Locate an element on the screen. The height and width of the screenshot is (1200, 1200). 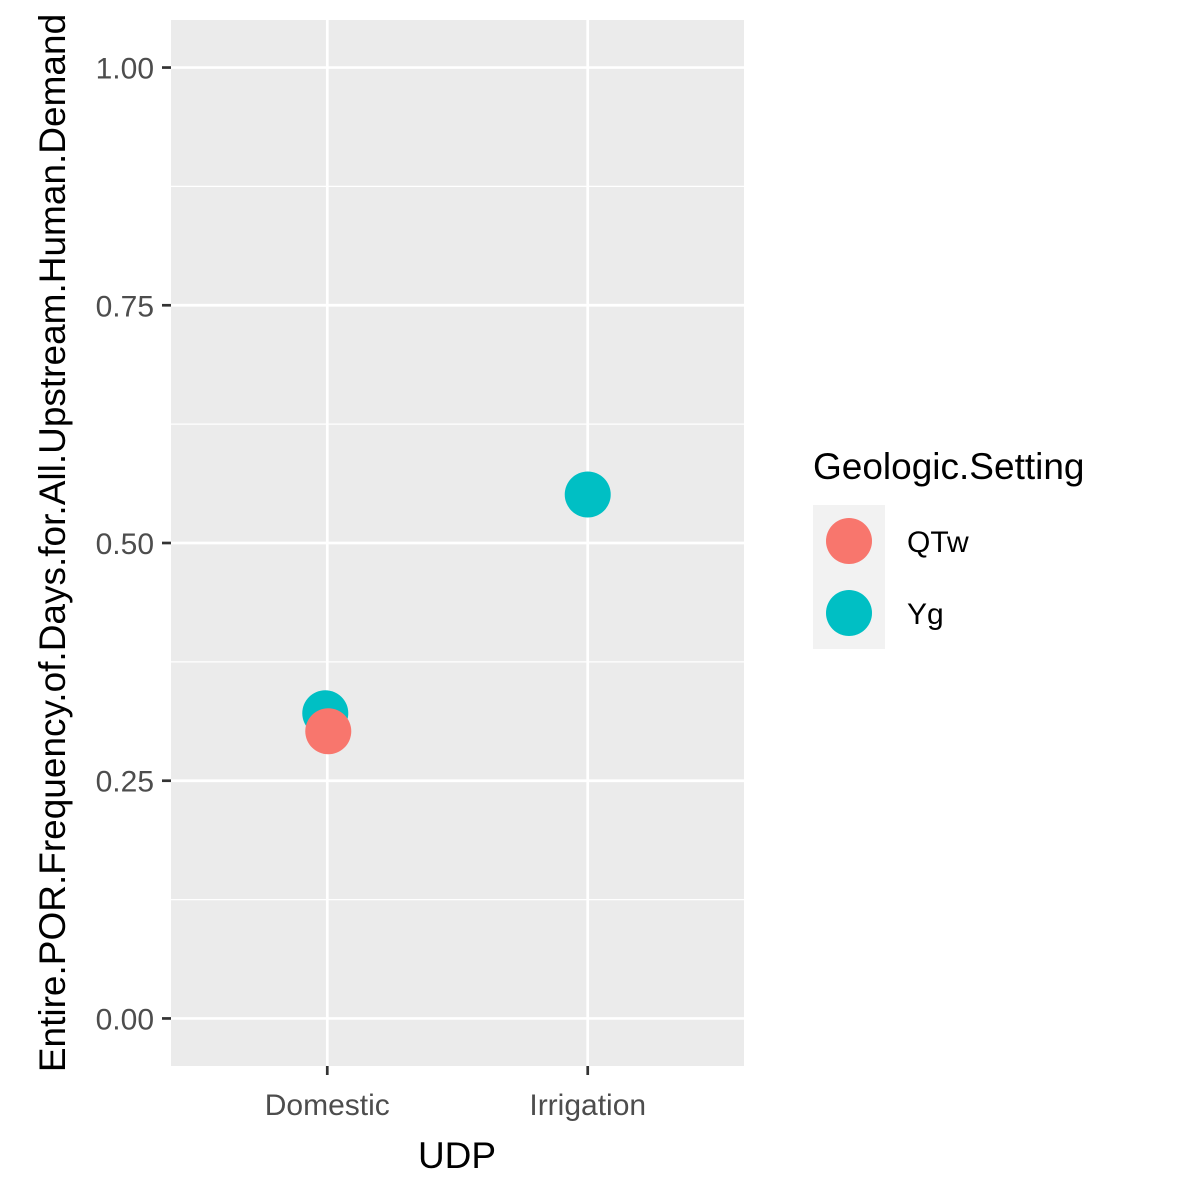
x-axis: Domestic Irrigation is located at coordinates (455, 1094).